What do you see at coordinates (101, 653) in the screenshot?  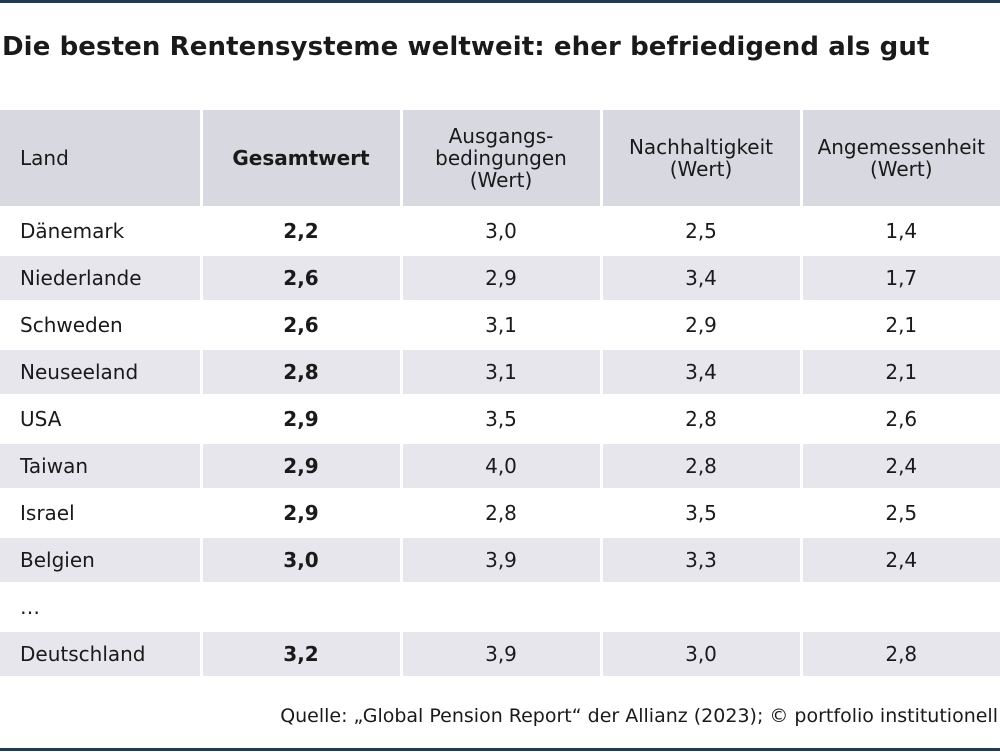 I see `cell-land: Deutschland` at bounding box center [101, 653].